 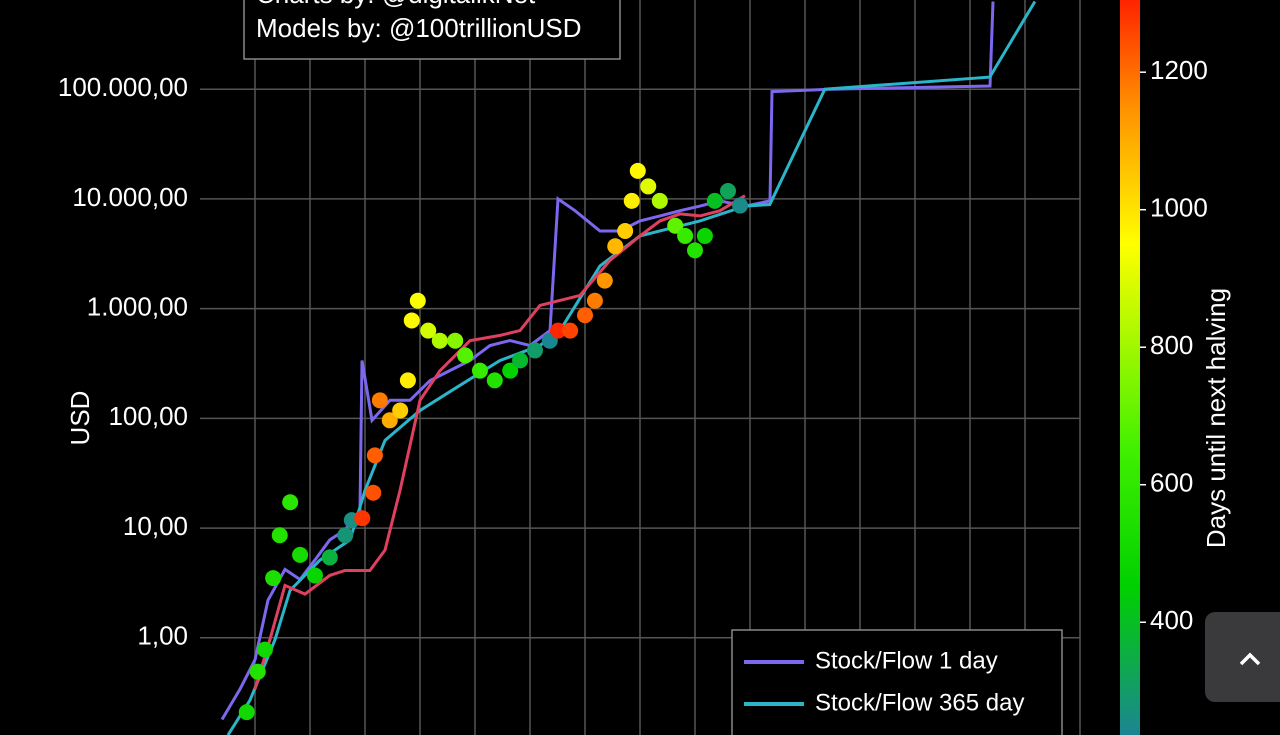 I want to click on button-bg, so click(x=1242, y=657).